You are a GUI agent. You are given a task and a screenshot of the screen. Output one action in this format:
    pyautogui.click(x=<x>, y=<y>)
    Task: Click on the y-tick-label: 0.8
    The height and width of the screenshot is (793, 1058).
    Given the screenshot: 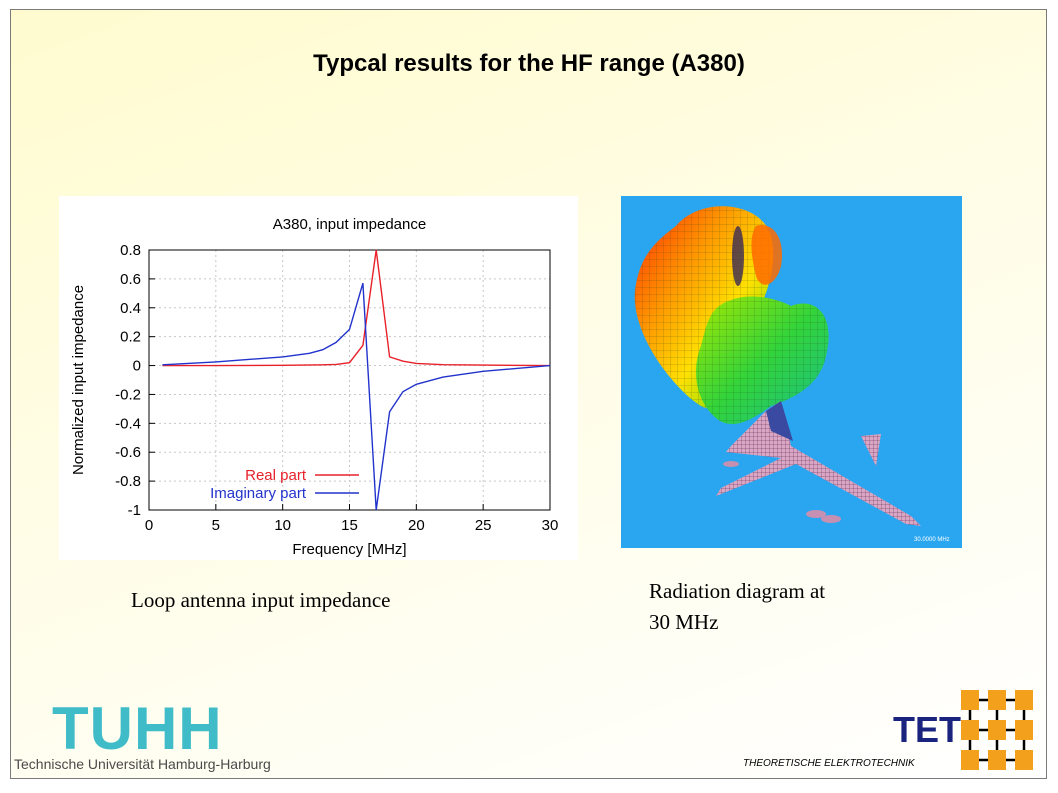 What is the action you would take?
    pyautogui.click(x=130, y=250)
    